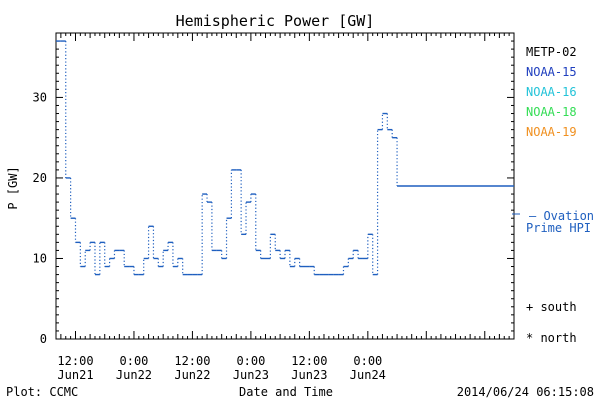 The image size is (600, 400). I want to click on south-marker-label: + south, so click(551, 307).